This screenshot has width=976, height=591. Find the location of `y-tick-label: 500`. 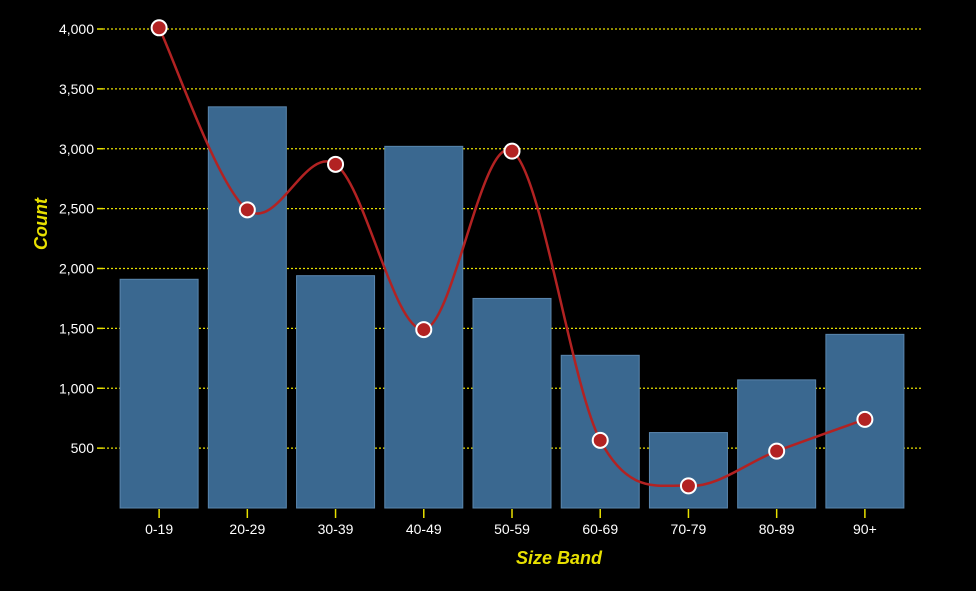

y-tick-label: 500 is located at coordinates (83, 448).